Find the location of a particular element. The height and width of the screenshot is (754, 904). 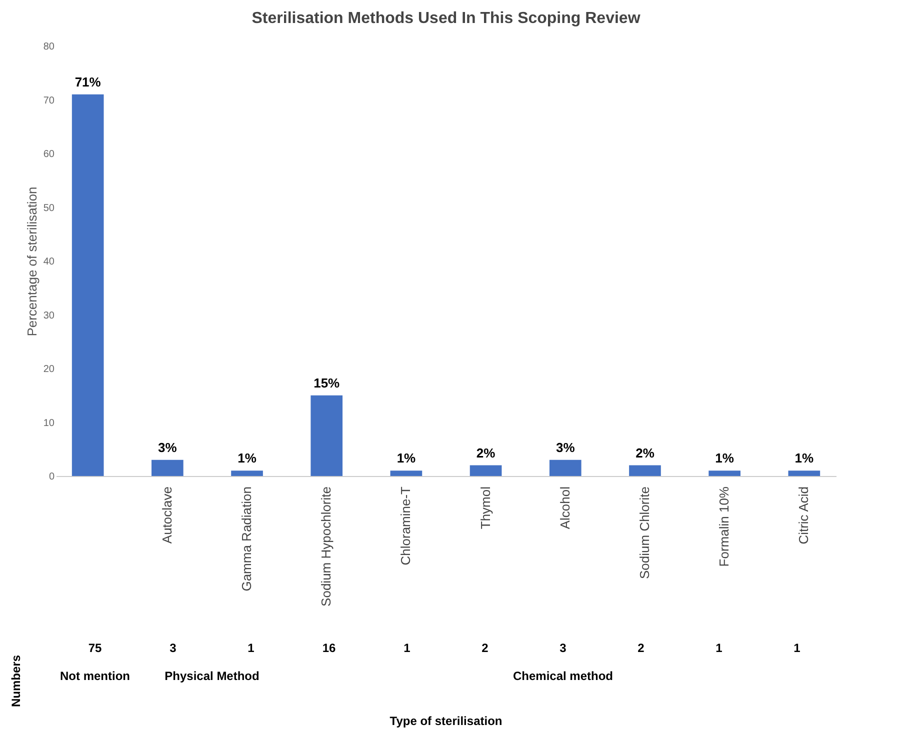

x-tick-label: Alcohol is located at coordinates (564, 508).